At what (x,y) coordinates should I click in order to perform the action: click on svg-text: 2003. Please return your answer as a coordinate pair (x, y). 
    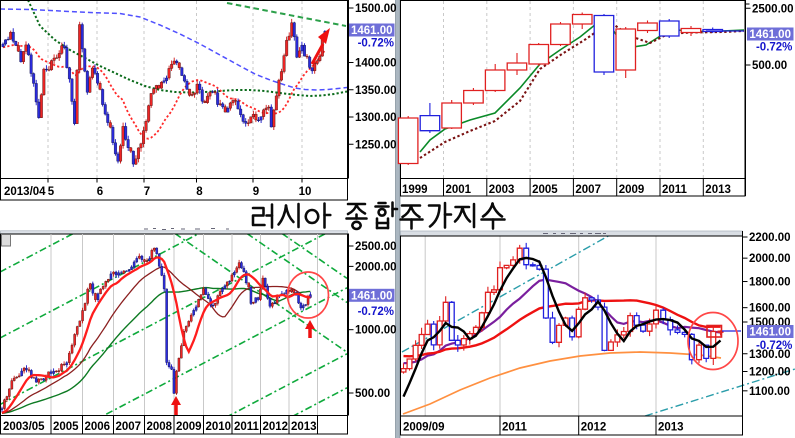
    Looking at the image, I should click on (502, 190).